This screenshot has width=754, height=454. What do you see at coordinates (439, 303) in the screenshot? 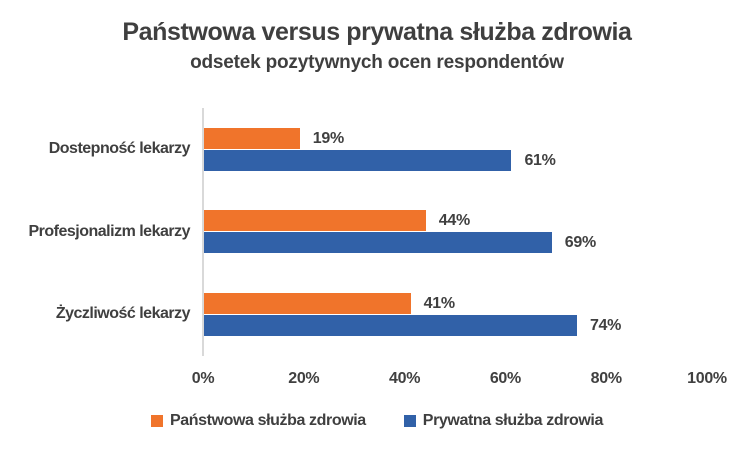
I see `bar-value-label: 41%` at bounding box center [439, 303].